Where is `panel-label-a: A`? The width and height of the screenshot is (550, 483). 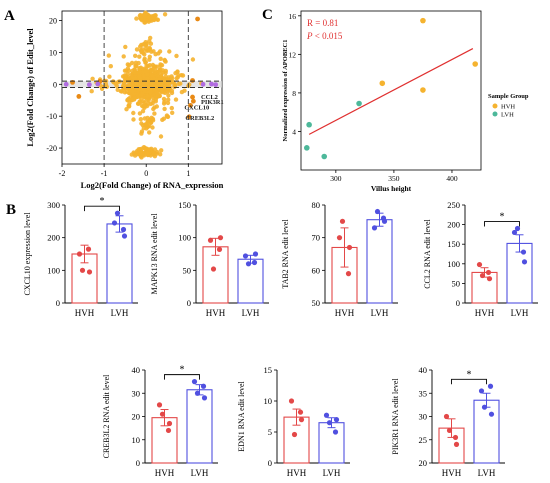
panel-label-a: A is located at coordinates (9, 16).